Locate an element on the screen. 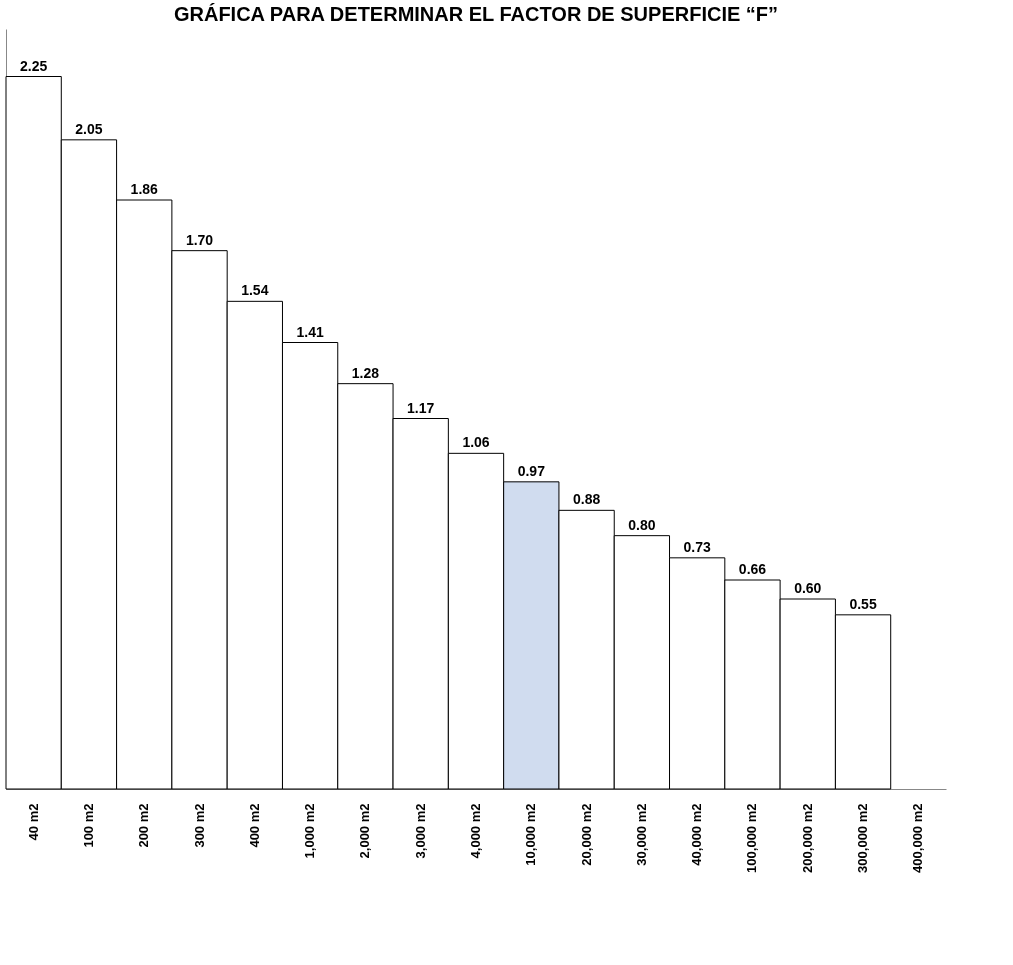 This screenshot has width=1013, height=965. data-label: 1.41 is located at coordinates (310, 331).